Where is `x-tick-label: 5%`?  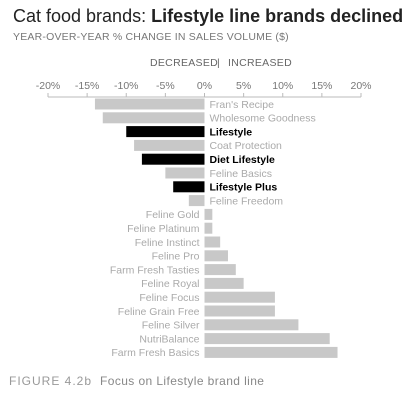 x-tick-label: 5% is located at coordinates (243, 86).